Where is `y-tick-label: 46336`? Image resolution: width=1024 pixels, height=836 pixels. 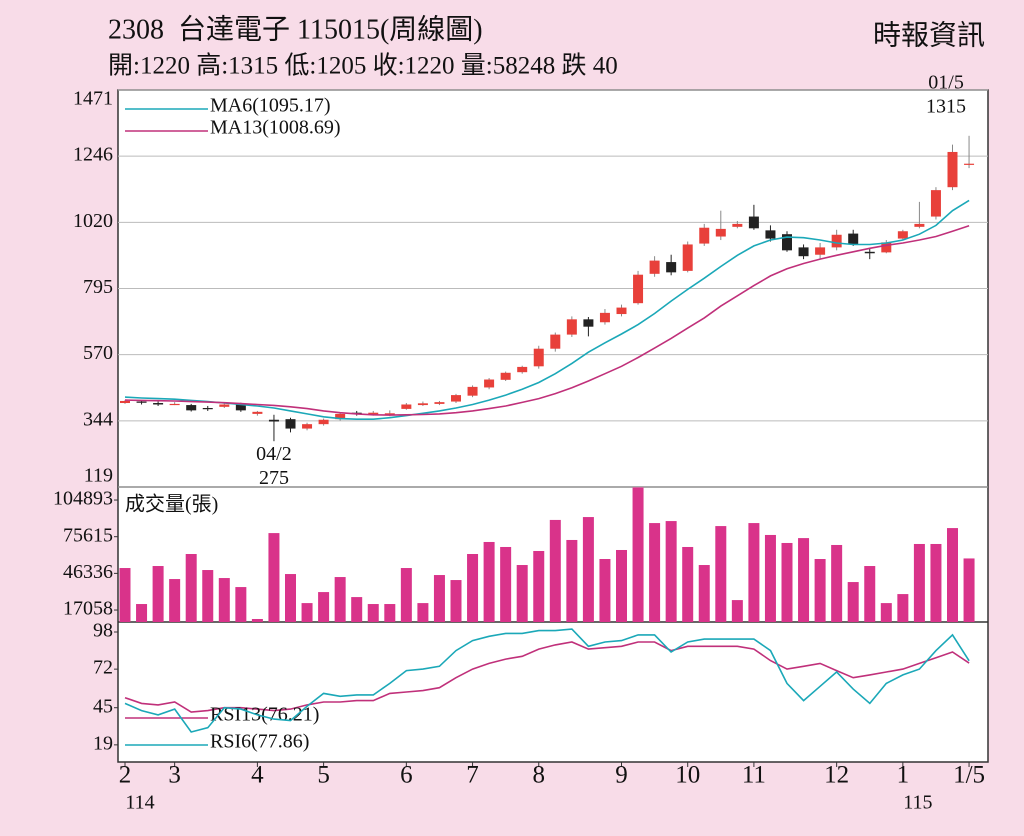 y-tick-label: 46336 is located at coordinates (88, 572).